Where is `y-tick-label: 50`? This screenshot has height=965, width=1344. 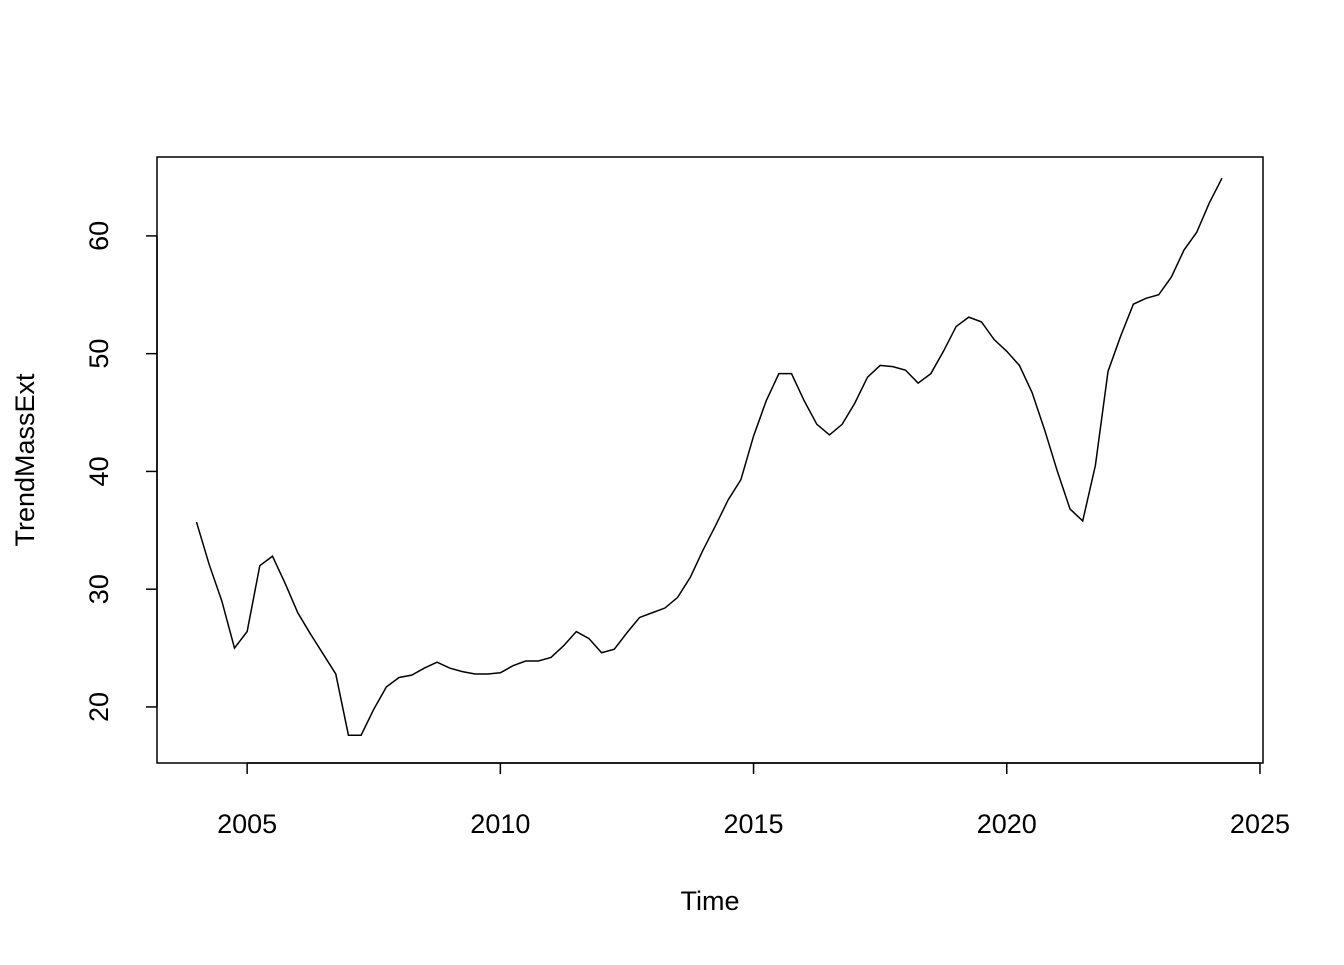 y-tick-label: 50 is located at coordinates (99, 354).